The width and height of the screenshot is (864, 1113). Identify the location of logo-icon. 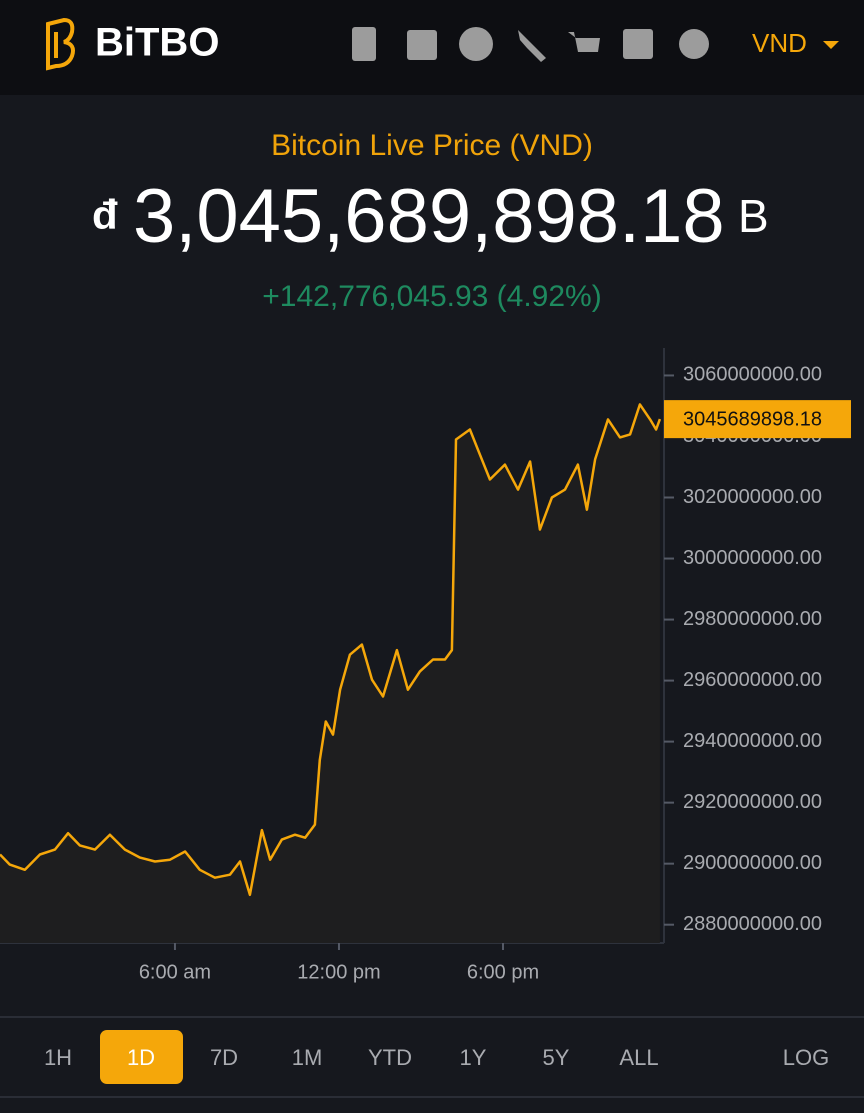
(60, 44).